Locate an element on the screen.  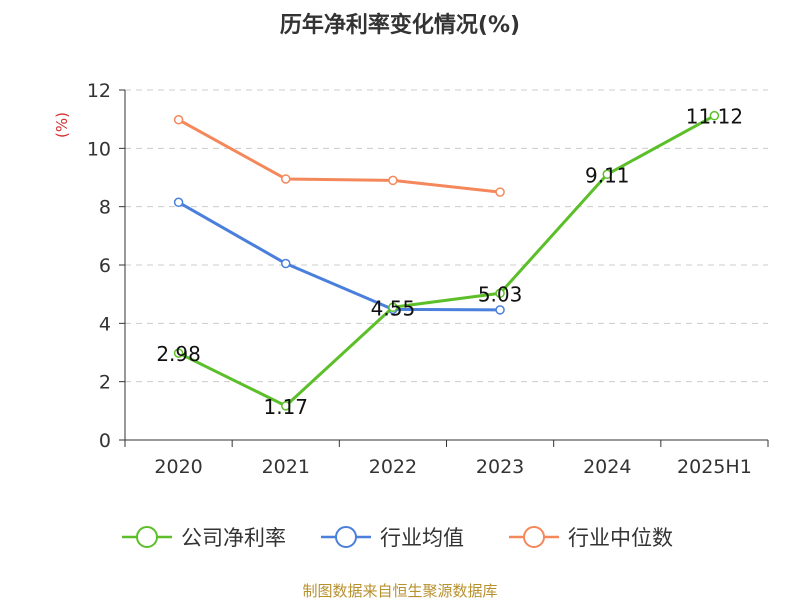
legend-item-2: 行业中位数 is located at coordinates (591, 538).